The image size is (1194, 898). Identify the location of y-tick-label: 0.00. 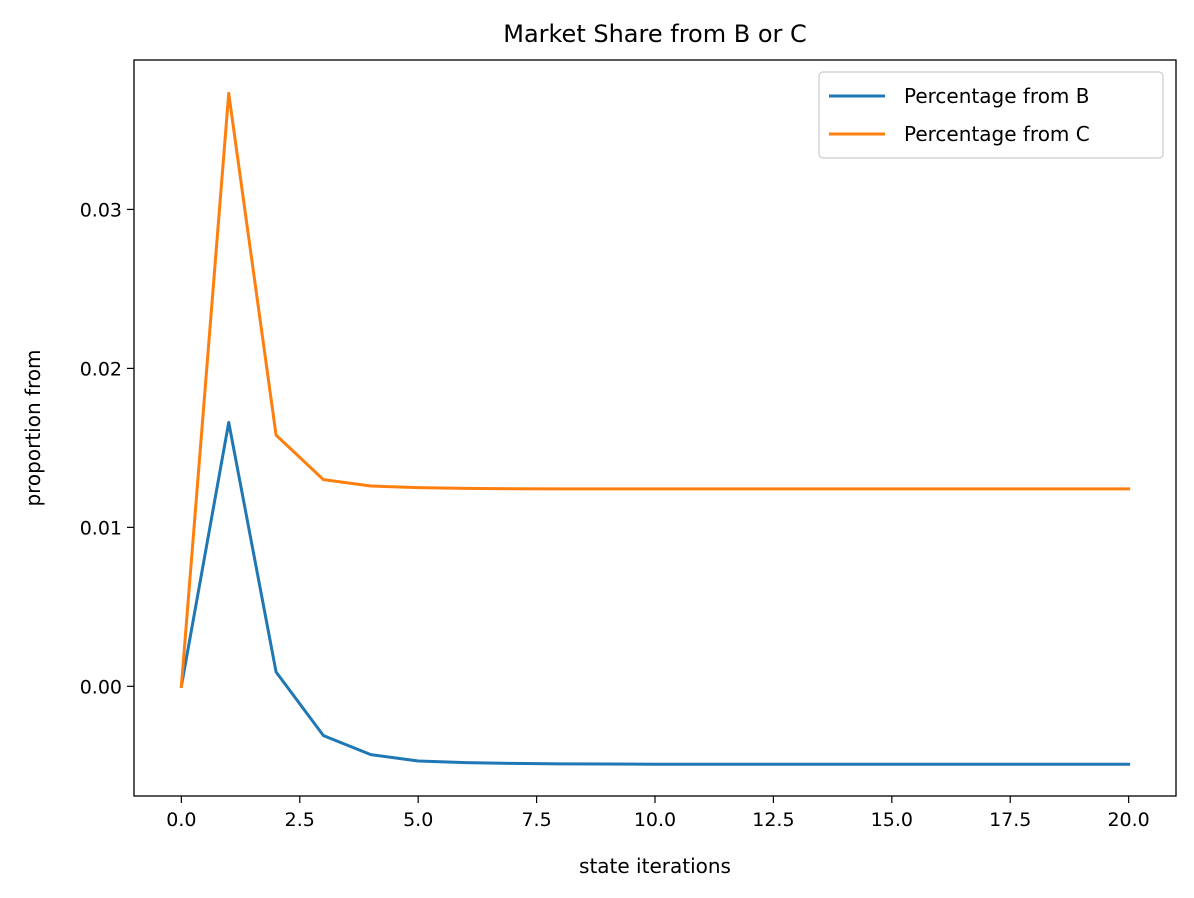
(101, 687).